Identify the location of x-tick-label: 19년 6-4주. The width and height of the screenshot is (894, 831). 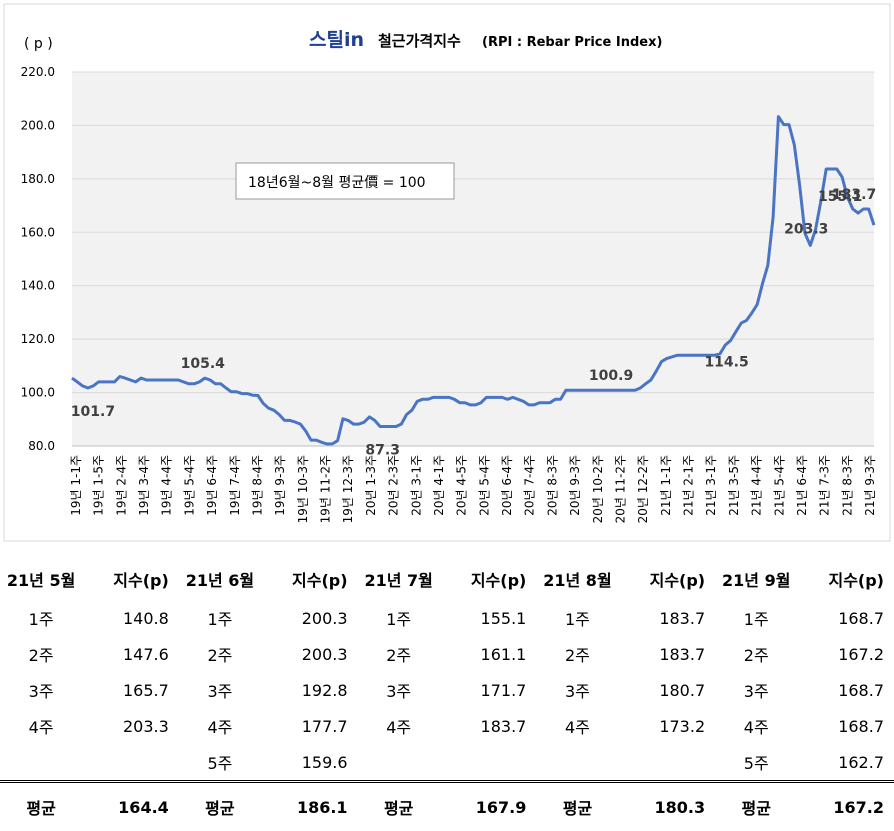
(212, 485).